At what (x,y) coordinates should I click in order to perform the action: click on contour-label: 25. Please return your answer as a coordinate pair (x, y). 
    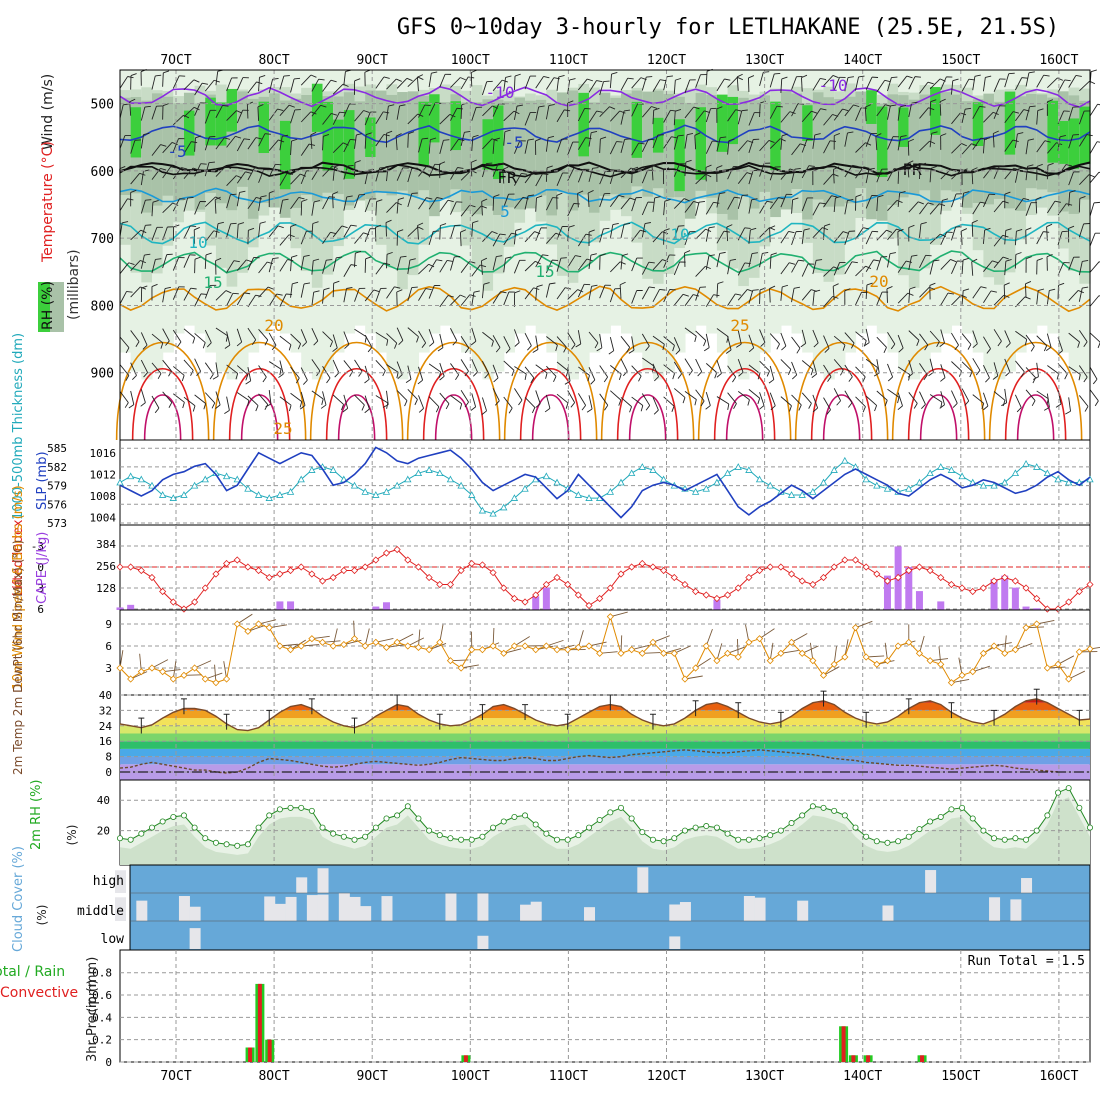
    Looking at the image, I should click on (739, 325).